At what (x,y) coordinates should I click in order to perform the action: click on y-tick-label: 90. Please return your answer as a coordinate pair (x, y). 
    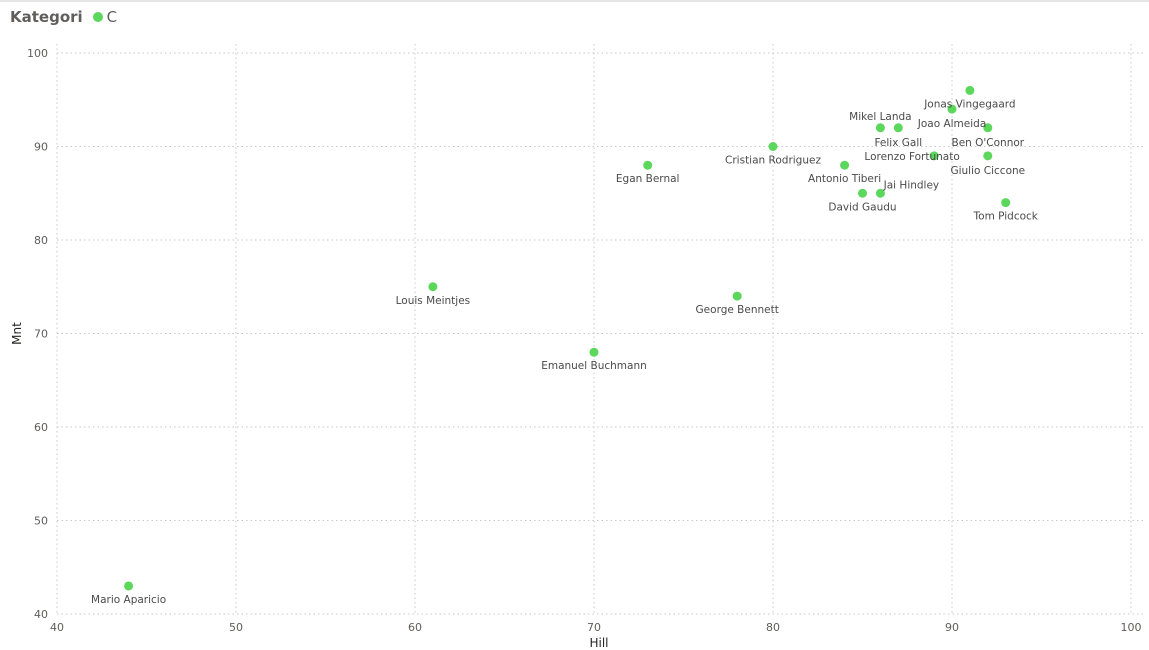
    Looking at the image, I should click on (41, 147).